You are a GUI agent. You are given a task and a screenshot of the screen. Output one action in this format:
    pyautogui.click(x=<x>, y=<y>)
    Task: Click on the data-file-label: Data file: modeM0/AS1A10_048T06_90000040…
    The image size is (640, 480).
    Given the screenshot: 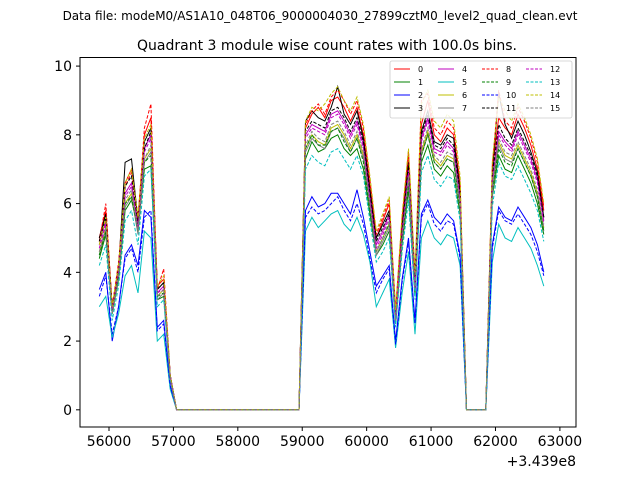 What is the action you would take?
    pyautogui.click(x=320, y=16)
    